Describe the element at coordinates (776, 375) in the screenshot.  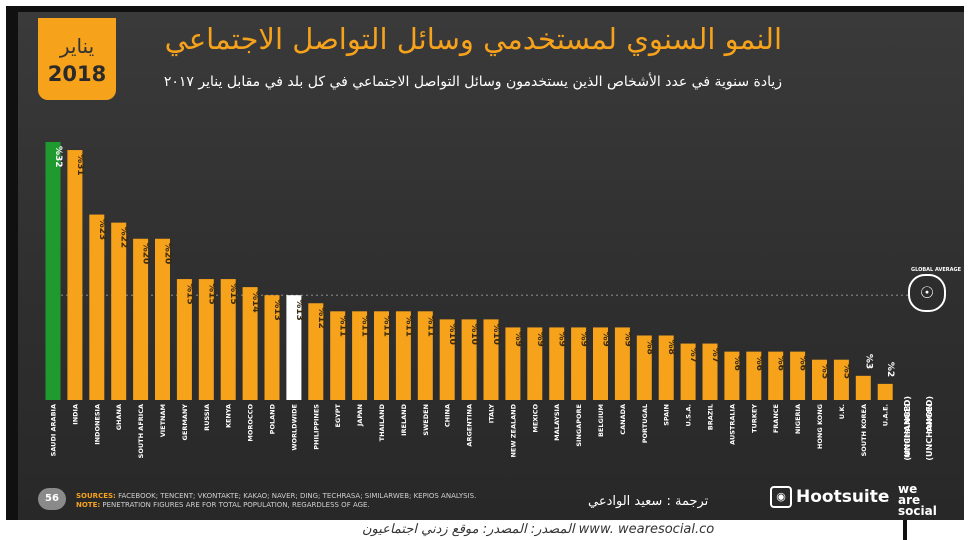
I see `bar-france` at that location.